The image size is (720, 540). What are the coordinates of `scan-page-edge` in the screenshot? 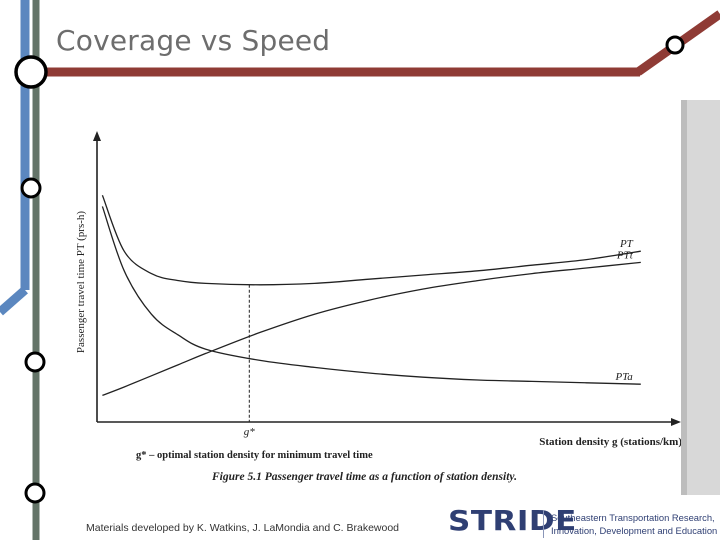 It's located at (700, 297).